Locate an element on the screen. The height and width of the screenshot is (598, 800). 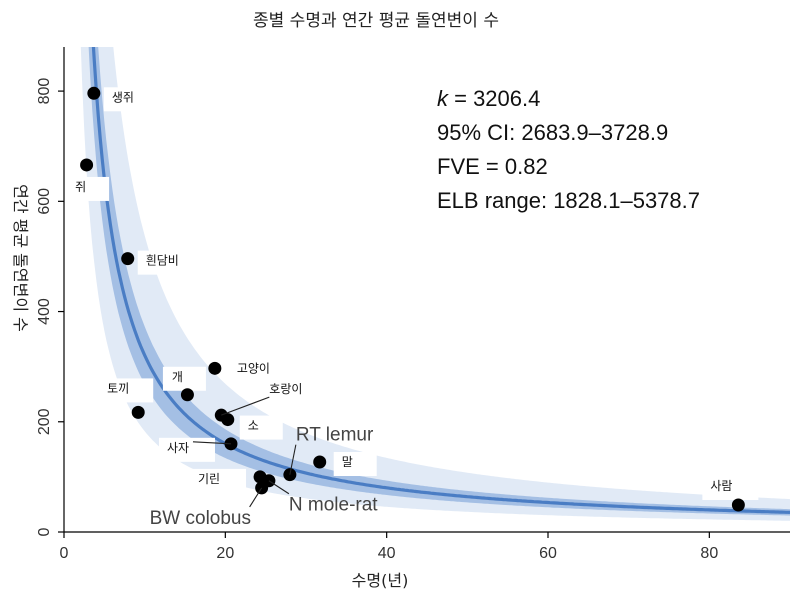
stat-elb: ELB range: 1828.1–5378.7 is located at coordinates (568, 200).